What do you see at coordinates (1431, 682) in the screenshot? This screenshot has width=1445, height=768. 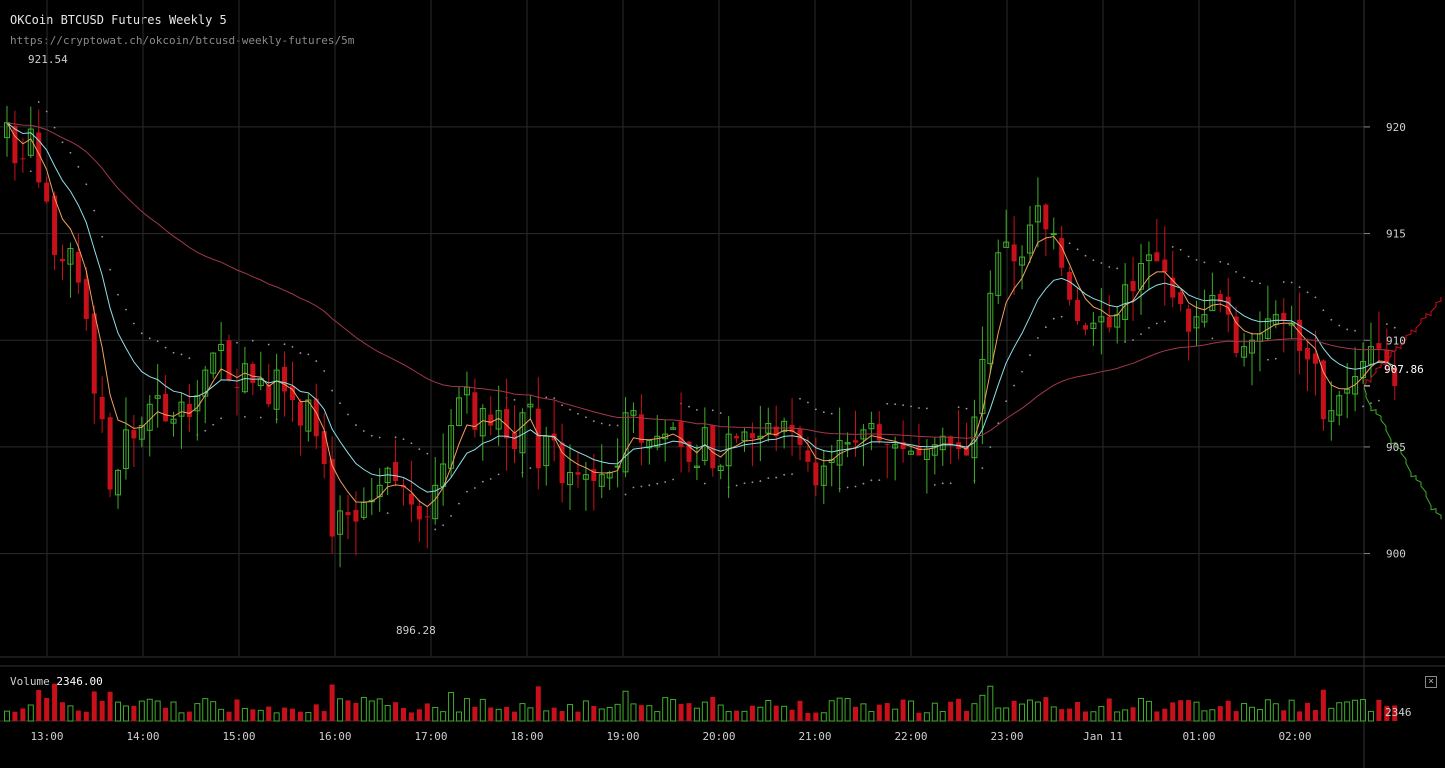 I see `close-icon: ×` at bounding box center [1431, 682].